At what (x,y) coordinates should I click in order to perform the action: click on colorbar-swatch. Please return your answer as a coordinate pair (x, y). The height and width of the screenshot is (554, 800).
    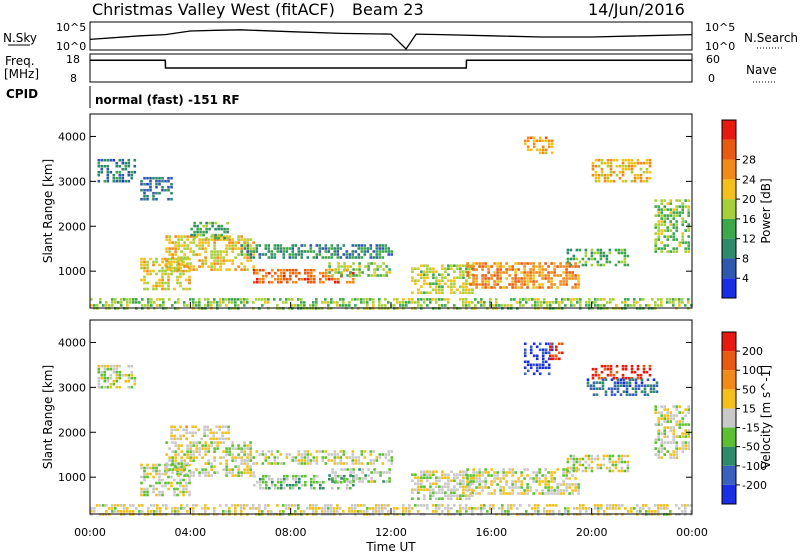
    Looking at the image, I should click on (729, 268).